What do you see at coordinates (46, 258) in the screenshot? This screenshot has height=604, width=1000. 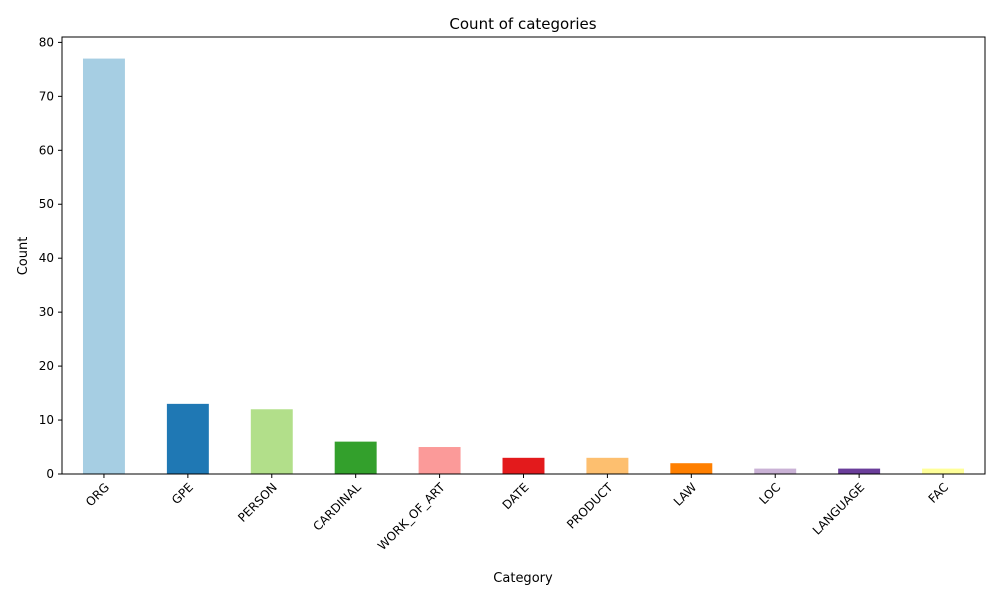 I see `y-tick-label: 40` at bounding box center [46, 258].